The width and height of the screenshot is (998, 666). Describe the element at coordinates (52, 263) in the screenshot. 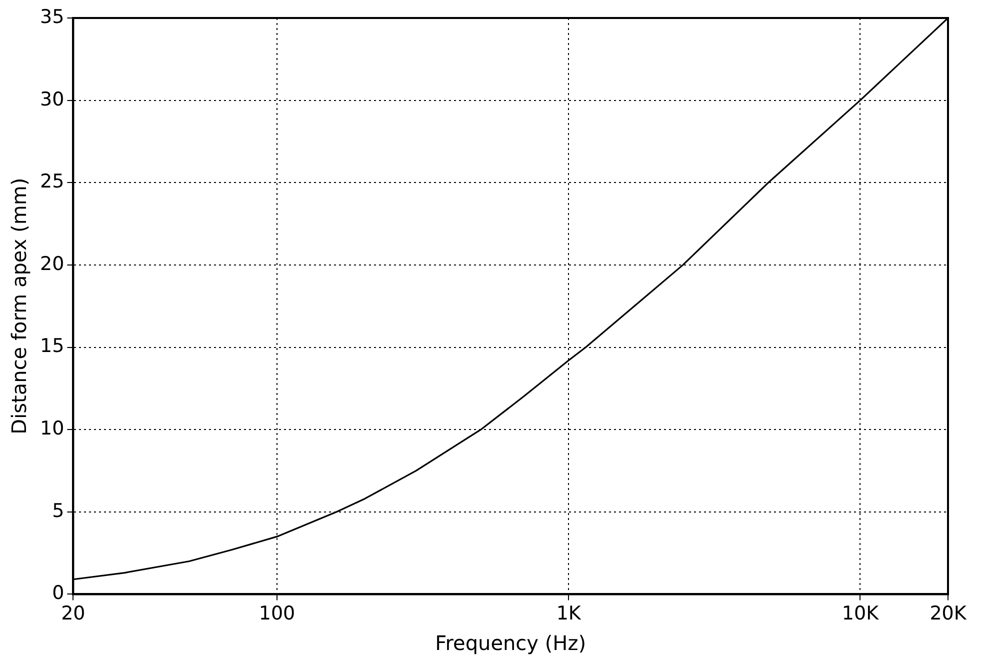

I see `y-tick-label: 20` at that location.